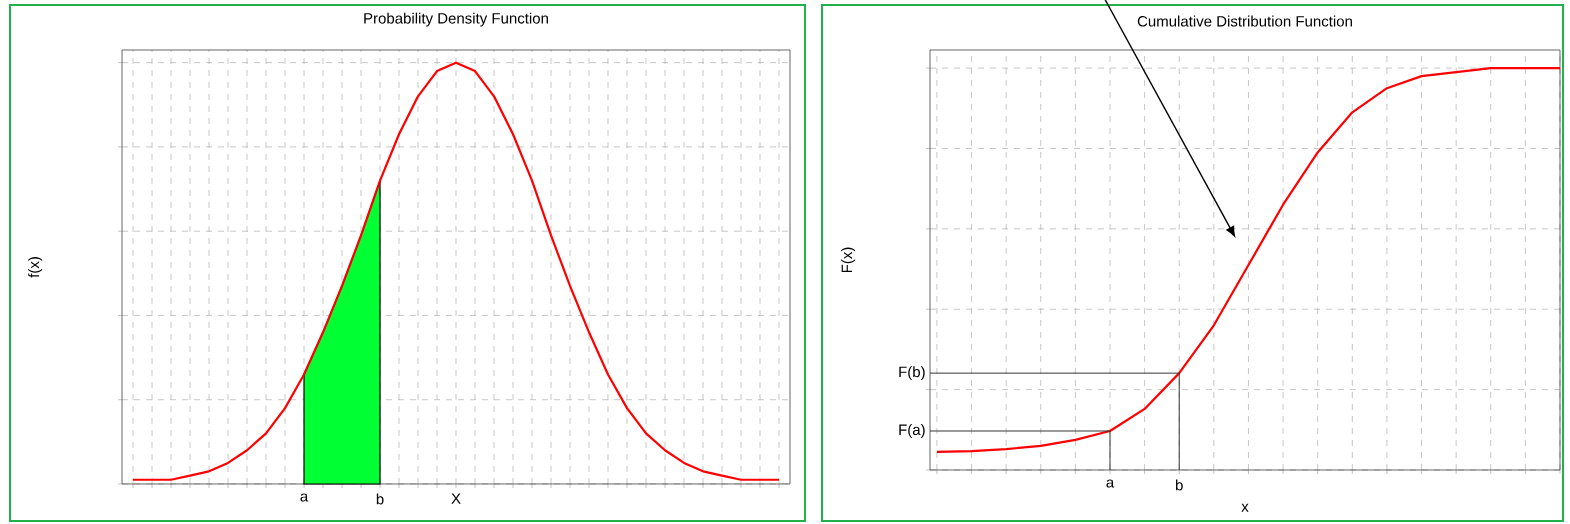 This screenshot has height=524, width=1570. Describe the element at coordinates (456, 19) in the screenshot. I see `chart-title: Probability Density Function` at that location.